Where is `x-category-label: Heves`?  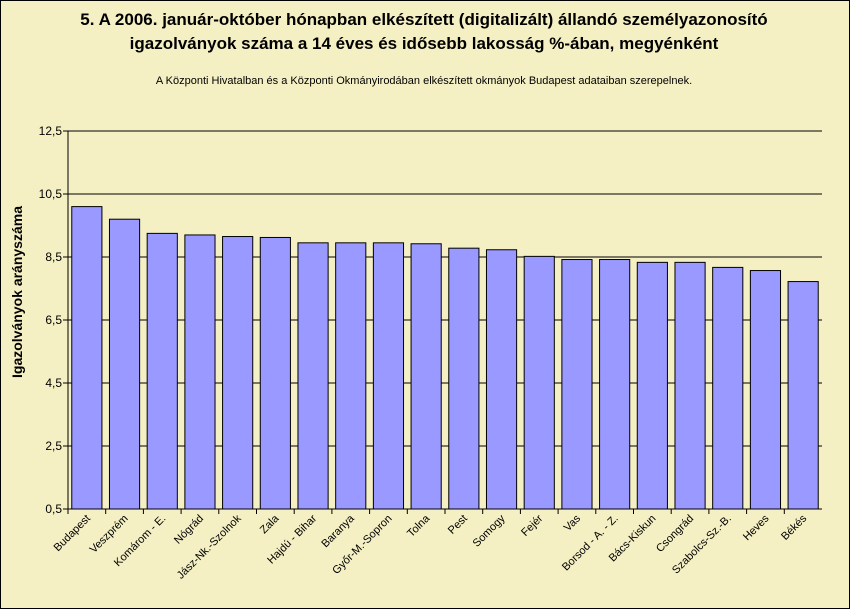
x-category-label: Heves is located at coordinates (756, 527).